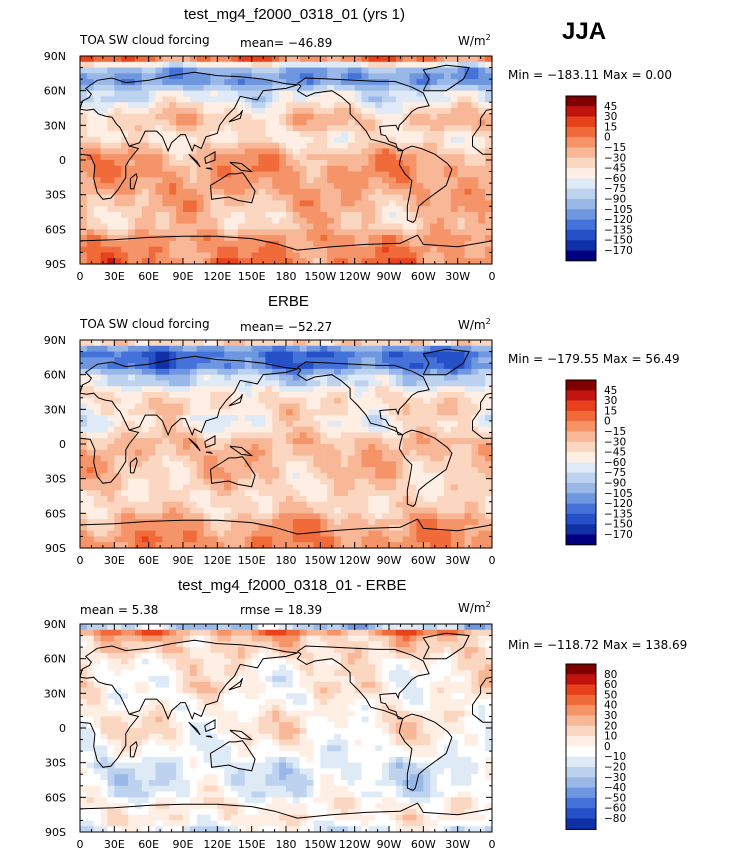  I want to click on colorbar-level-label: 30, so click(610, 117).